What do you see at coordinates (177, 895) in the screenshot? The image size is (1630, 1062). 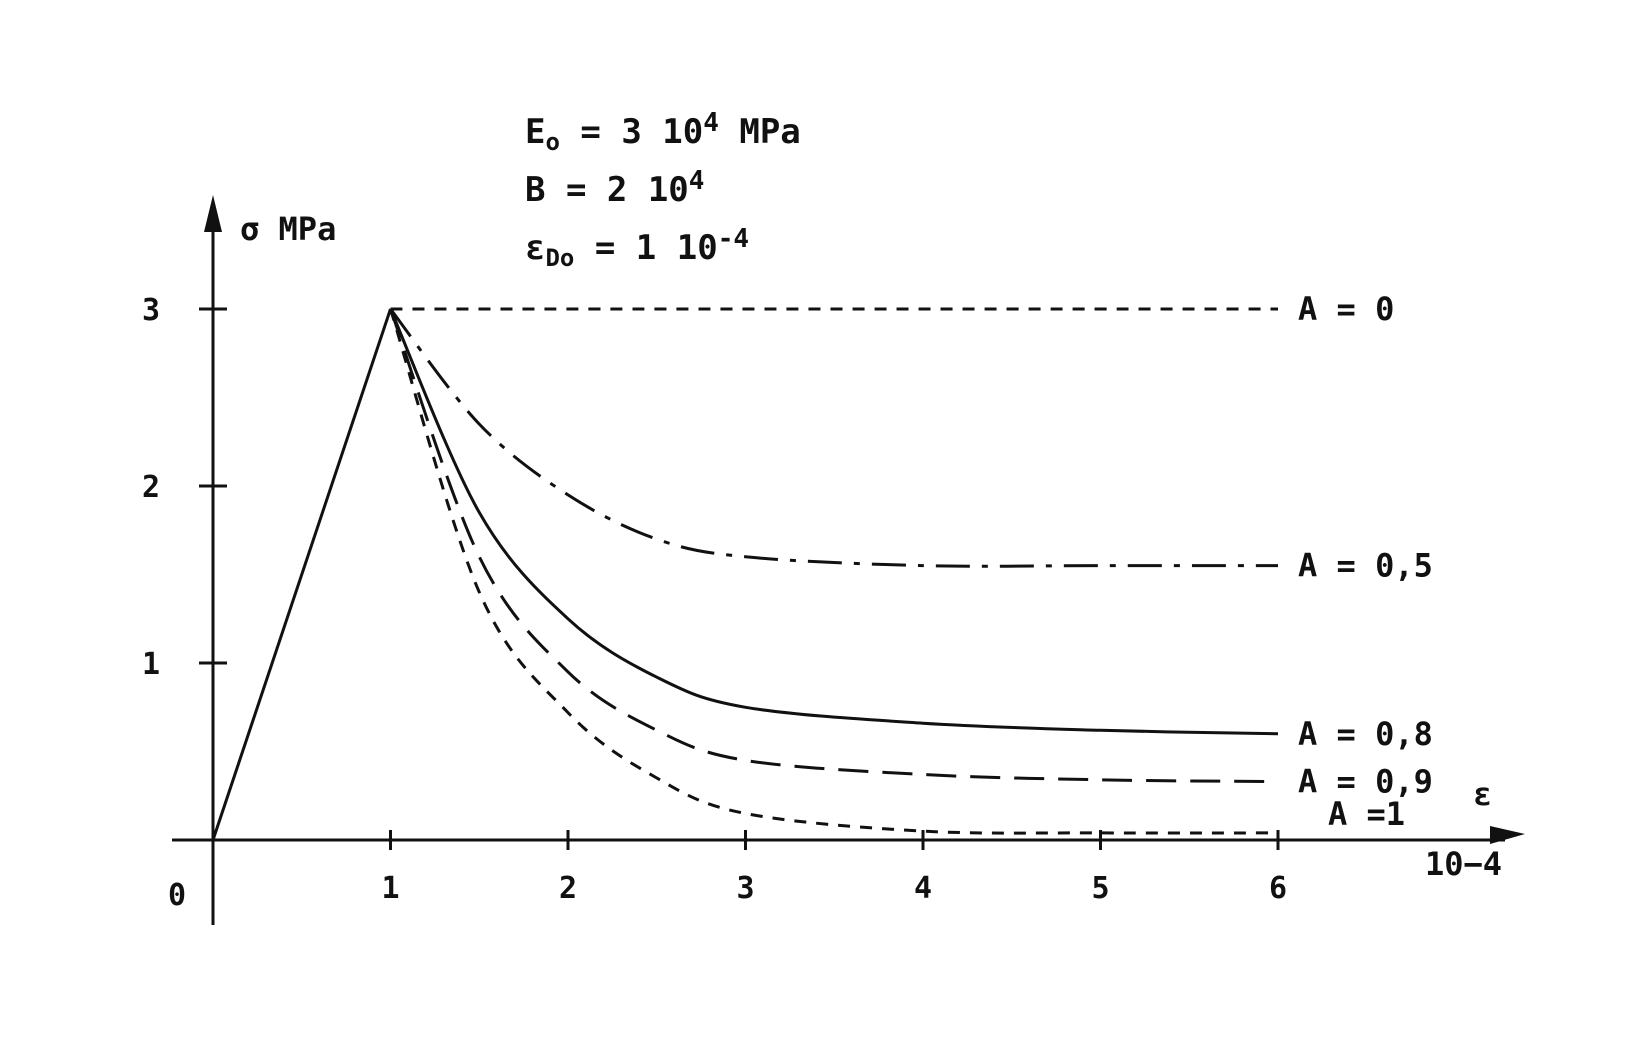 I see `origin-label: 0` at bounding box center [177, 895].